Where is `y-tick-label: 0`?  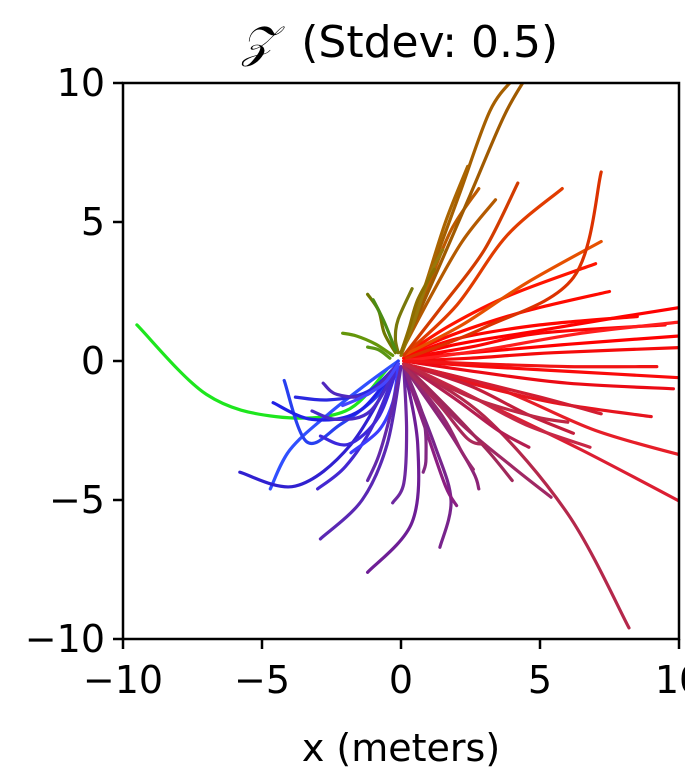 y-tick-label: 0 is located at coordinates (93, 361).